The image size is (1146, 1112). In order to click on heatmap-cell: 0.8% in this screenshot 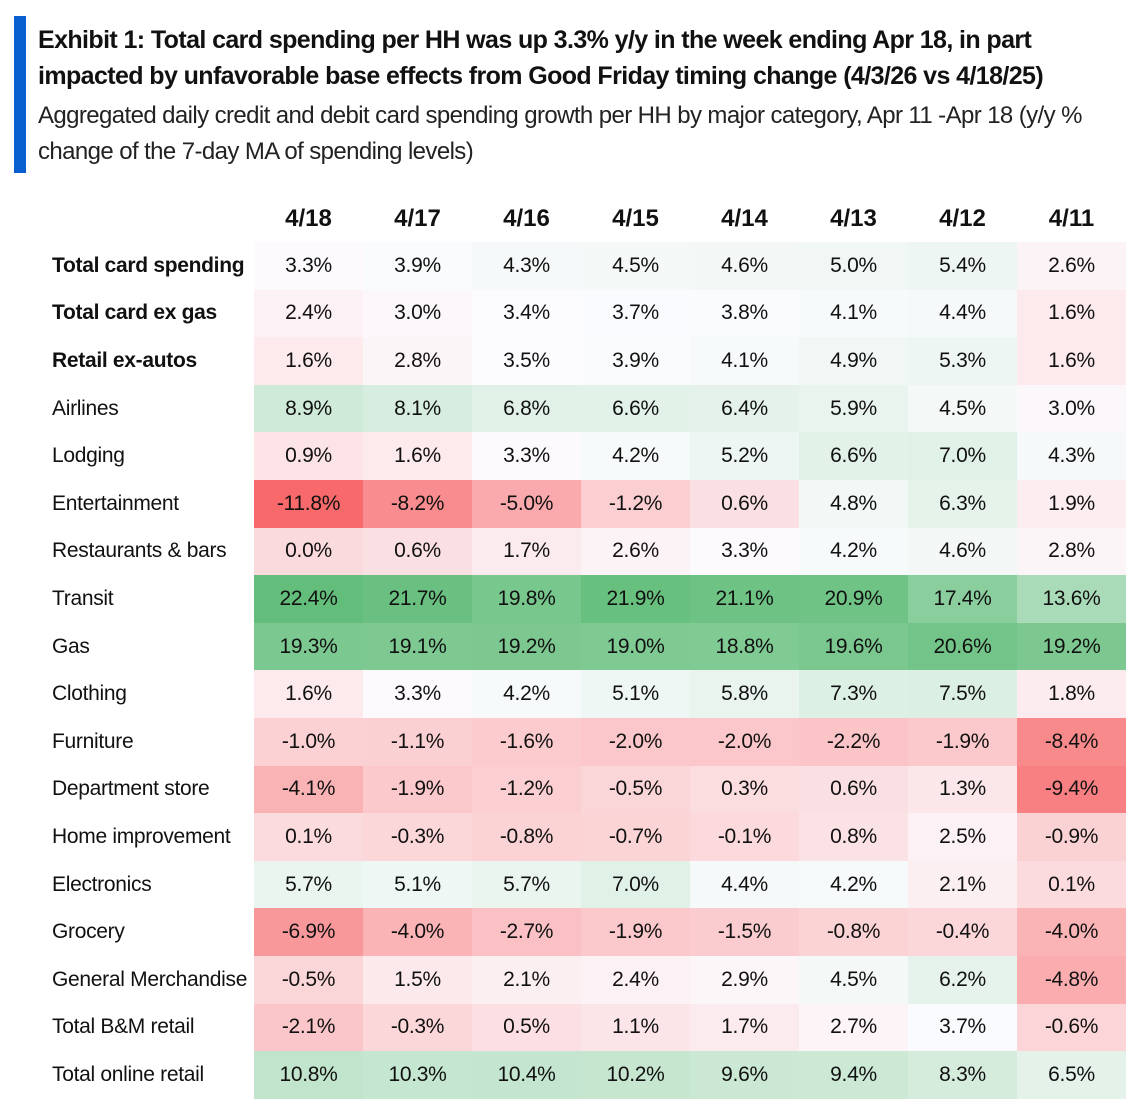, I will do `click(853, 837)`.